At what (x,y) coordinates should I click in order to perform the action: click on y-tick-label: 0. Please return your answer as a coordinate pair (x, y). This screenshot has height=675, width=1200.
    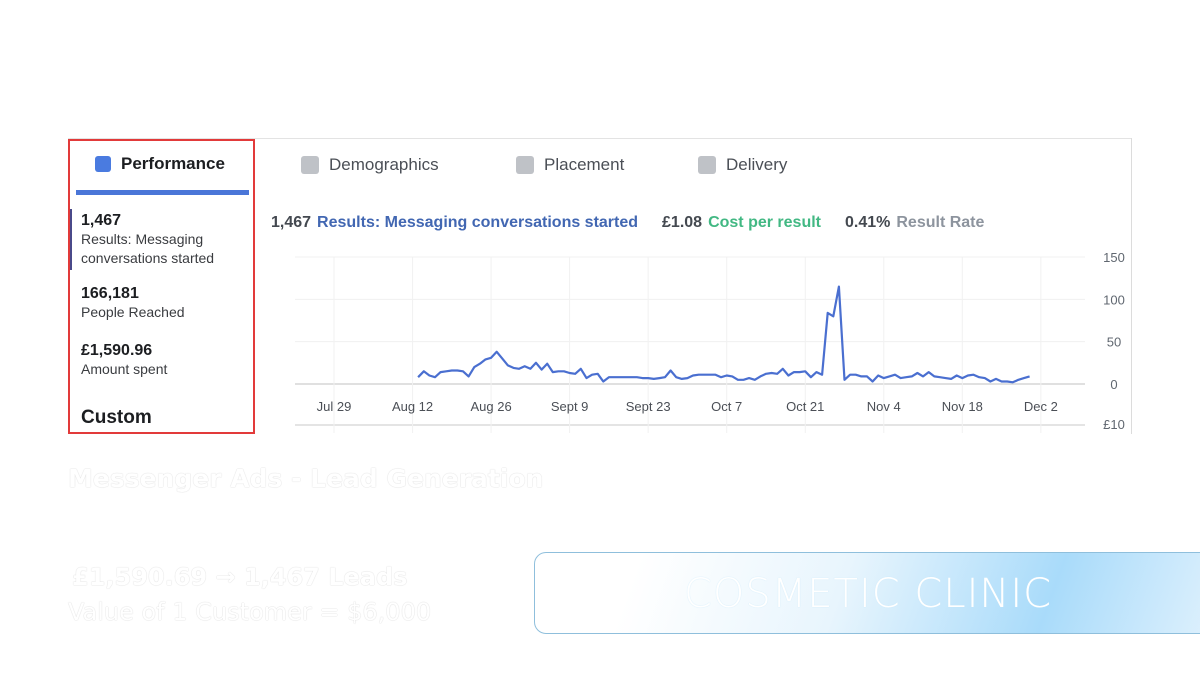
    Looking at the image, I should click on (1113, 384).